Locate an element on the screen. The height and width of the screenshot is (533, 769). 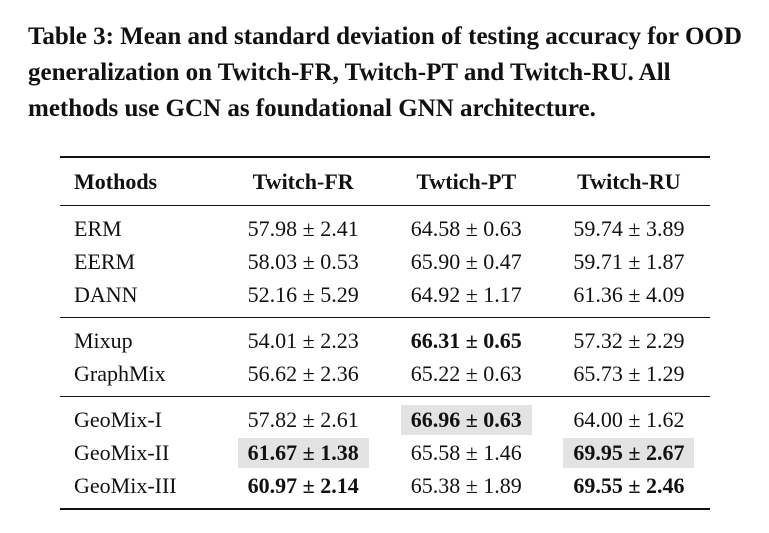
value-cell-fr: 52.16 ± 5.29 is located at coordinates (303, 298).